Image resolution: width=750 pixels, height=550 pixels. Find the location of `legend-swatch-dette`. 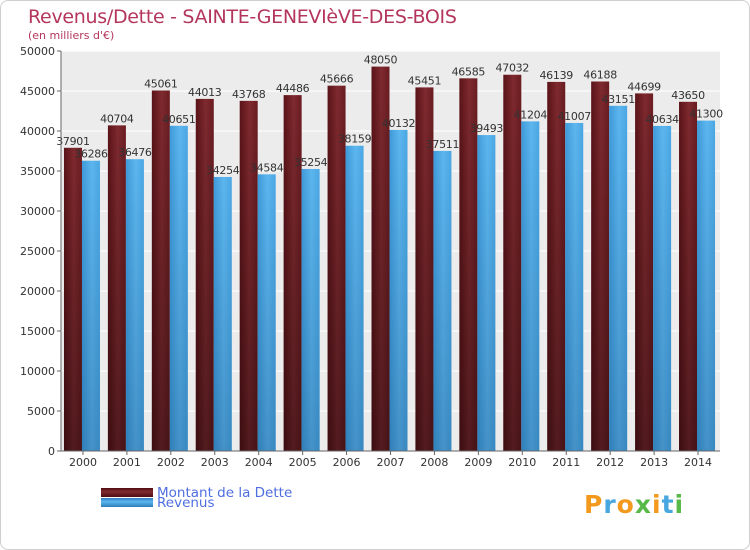

legend-swatch-dette is located at coordinates (127, 492).